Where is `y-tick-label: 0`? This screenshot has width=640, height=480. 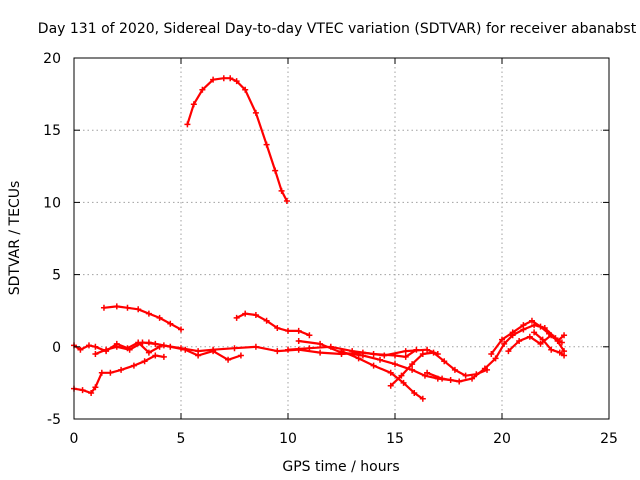 y-tick-label: 0 is located at coordinates (56, 348).